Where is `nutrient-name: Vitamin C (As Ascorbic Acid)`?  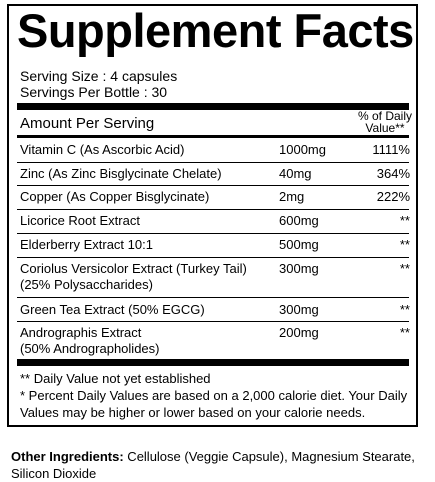
nutrient-name: Vitamin C (As Ascorbic Acid) is located at coordinates (102, 149).